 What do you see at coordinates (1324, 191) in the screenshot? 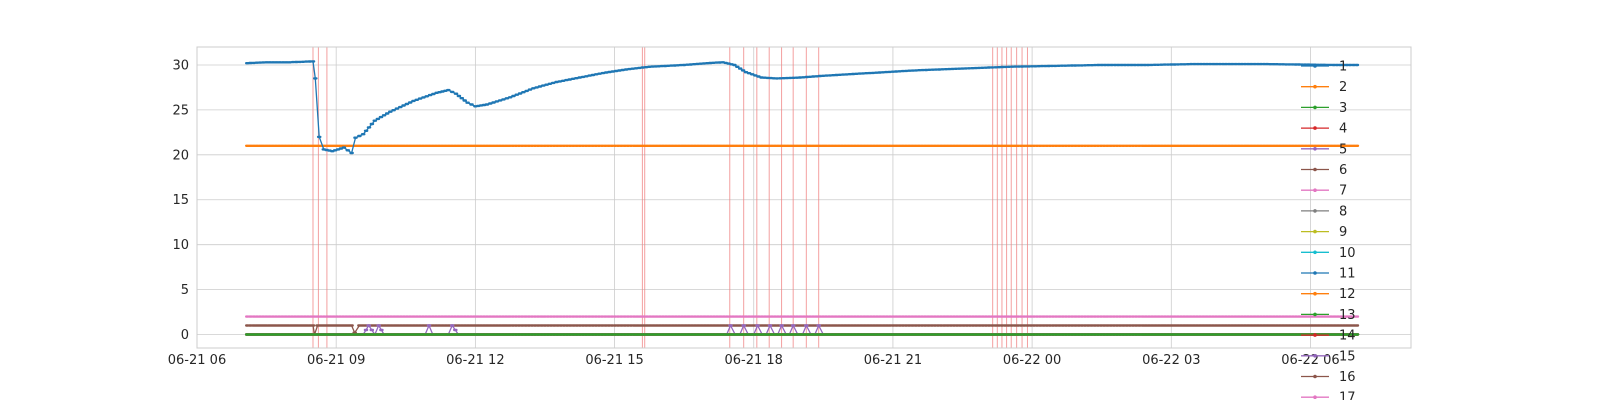
I see `legend-entry: 7` at bounding box center [1324, 191].